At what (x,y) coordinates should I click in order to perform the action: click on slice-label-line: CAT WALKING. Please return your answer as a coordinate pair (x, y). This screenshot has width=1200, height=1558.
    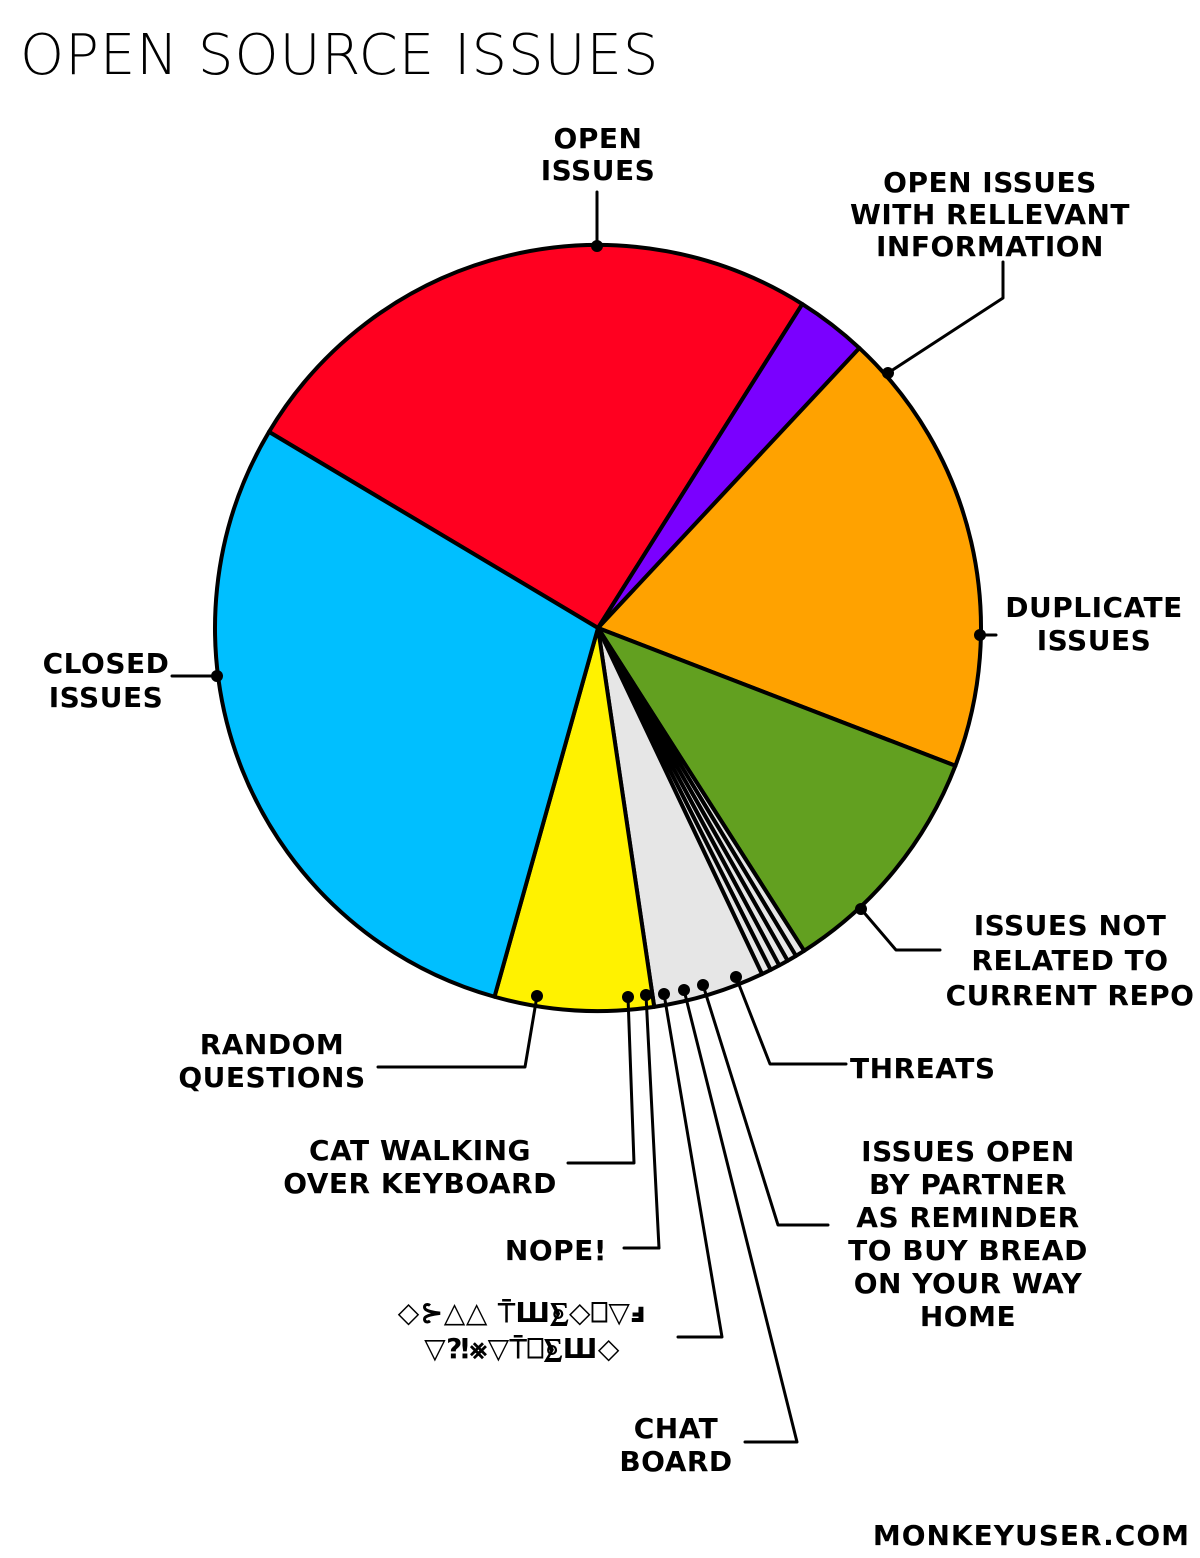
    Looking at the image, I should click on (420, 1150).